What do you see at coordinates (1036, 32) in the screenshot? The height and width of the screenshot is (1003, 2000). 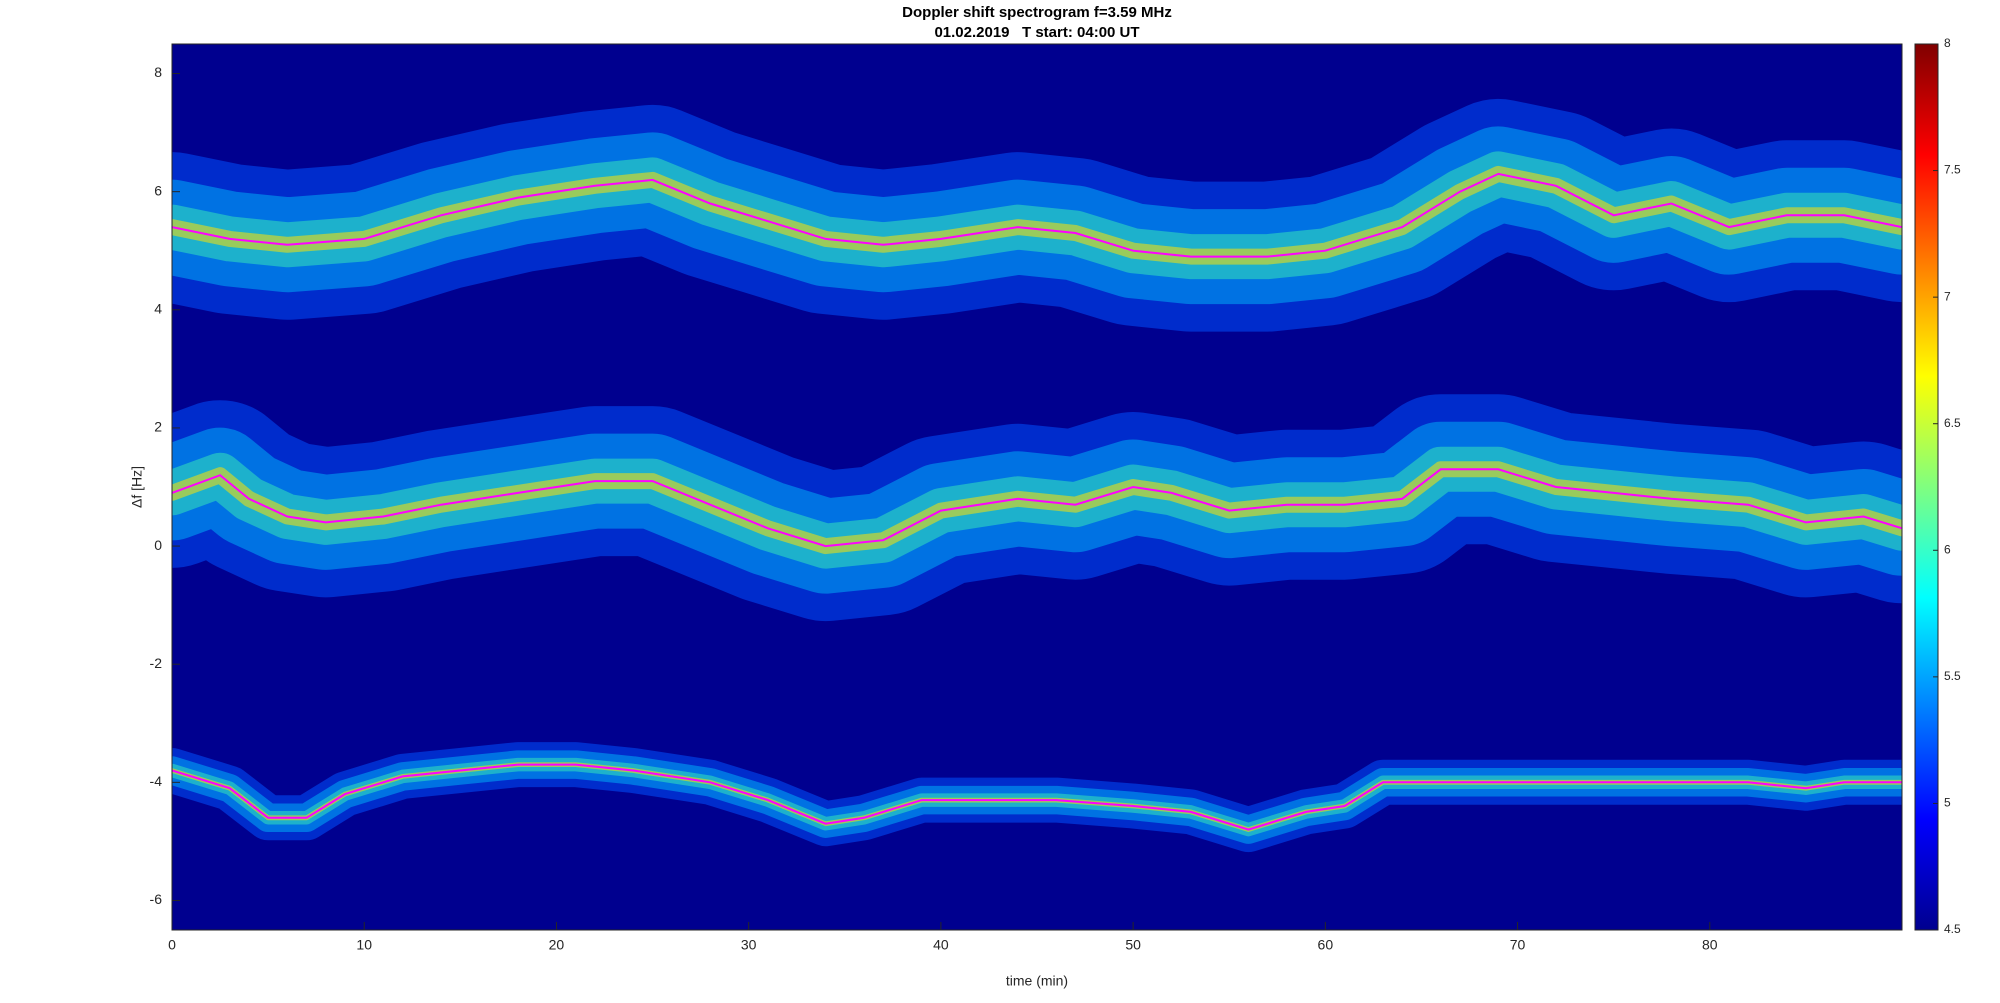 I see `chart-subtitle: 01.02.2019 T start: 04:00 UT` at bounding box center [1036, 32].